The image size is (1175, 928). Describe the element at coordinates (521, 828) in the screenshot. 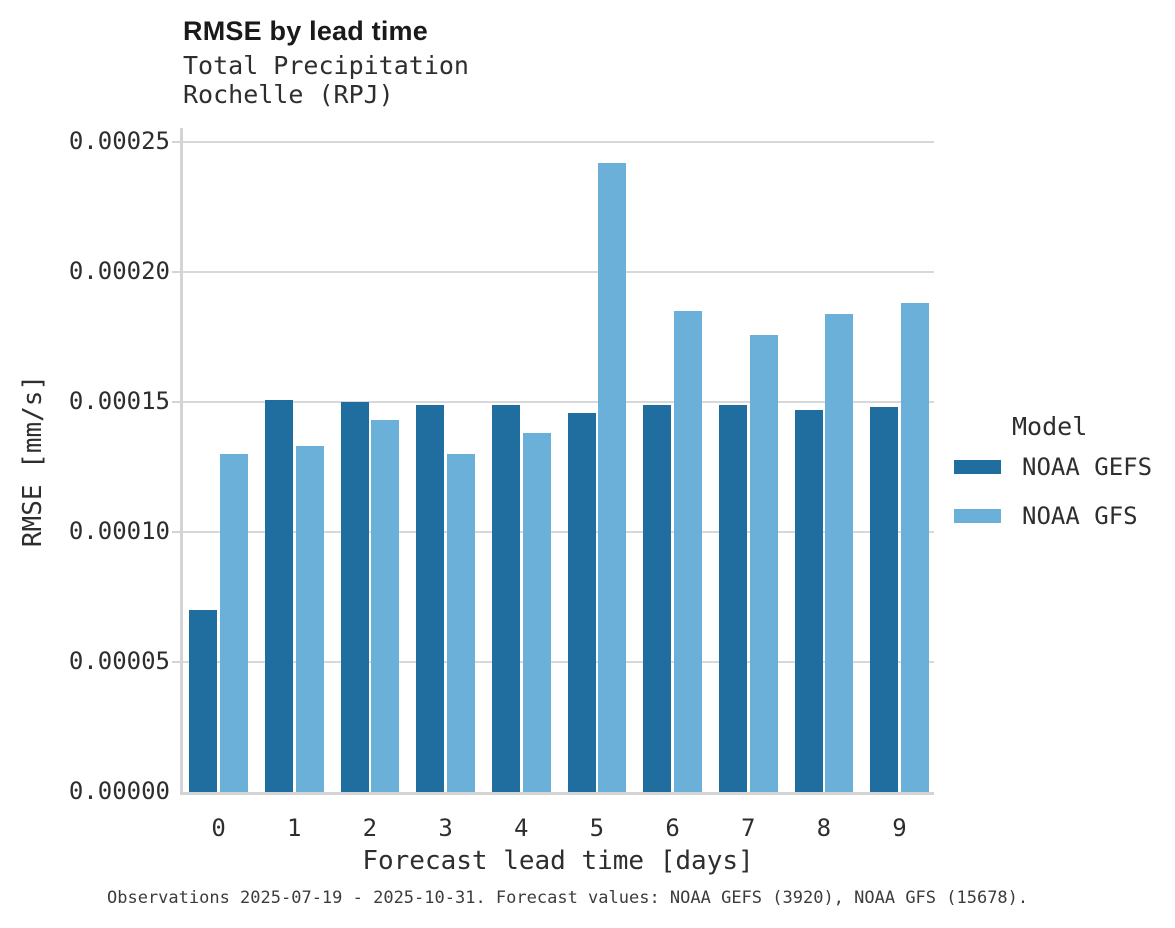

I see `x-tick-label-4: 4` at that location.